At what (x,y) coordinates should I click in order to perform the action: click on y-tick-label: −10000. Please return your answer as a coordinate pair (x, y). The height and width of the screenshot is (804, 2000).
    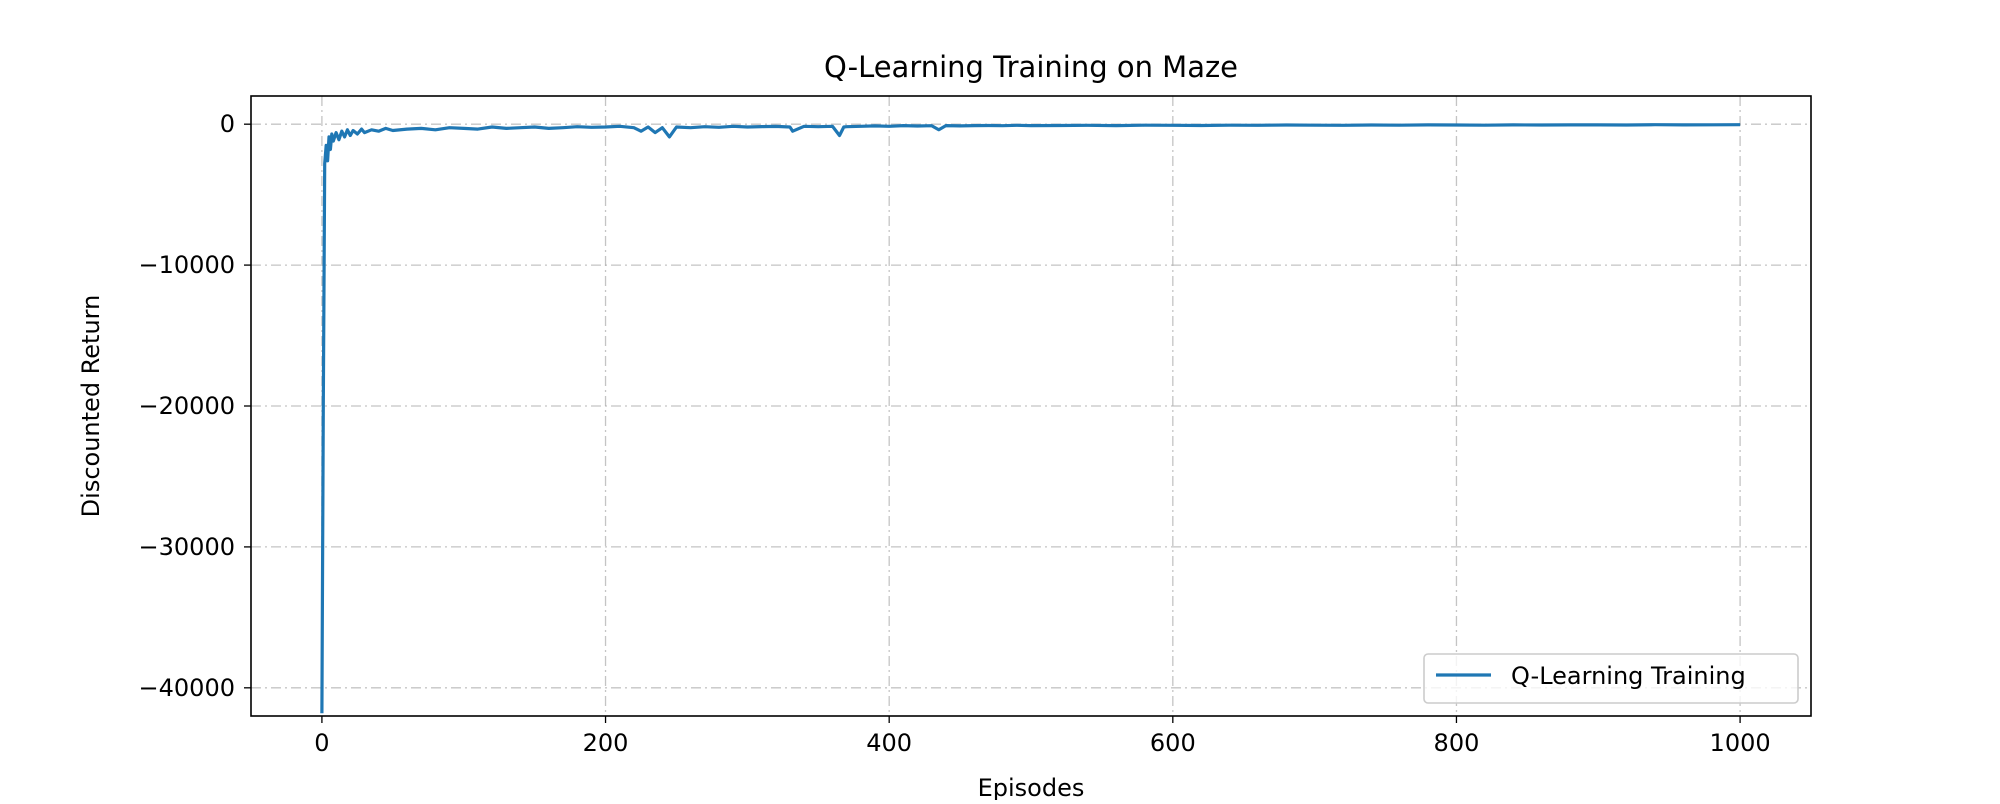
    Looking at the image, I should click on (187, 265).